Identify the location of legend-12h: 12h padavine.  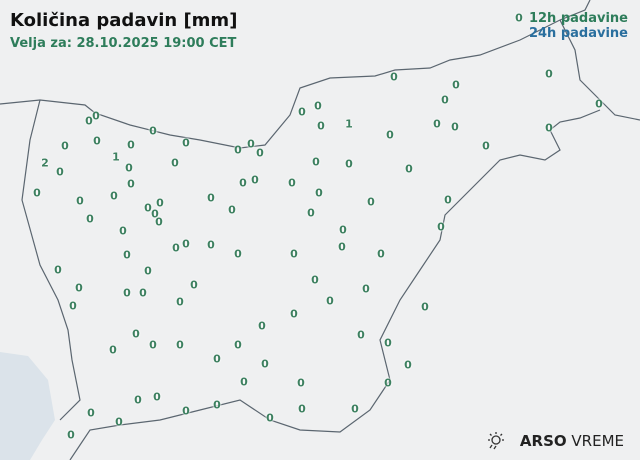
(578, 18).